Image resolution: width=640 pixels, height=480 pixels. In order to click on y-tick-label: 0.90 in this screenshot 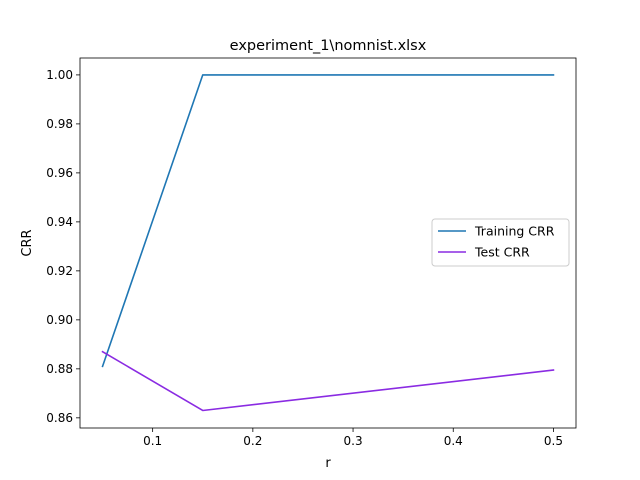, I will do `click(59, 320)`.